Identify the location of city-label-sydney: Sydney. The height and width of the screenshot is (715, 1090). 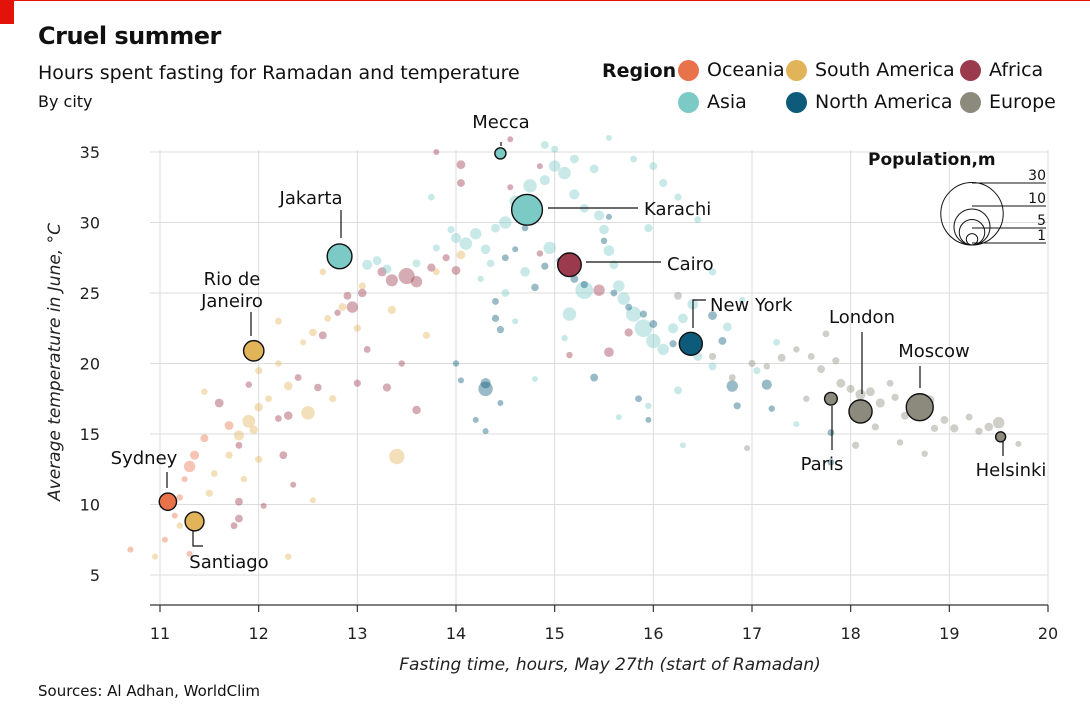
(144, 458).